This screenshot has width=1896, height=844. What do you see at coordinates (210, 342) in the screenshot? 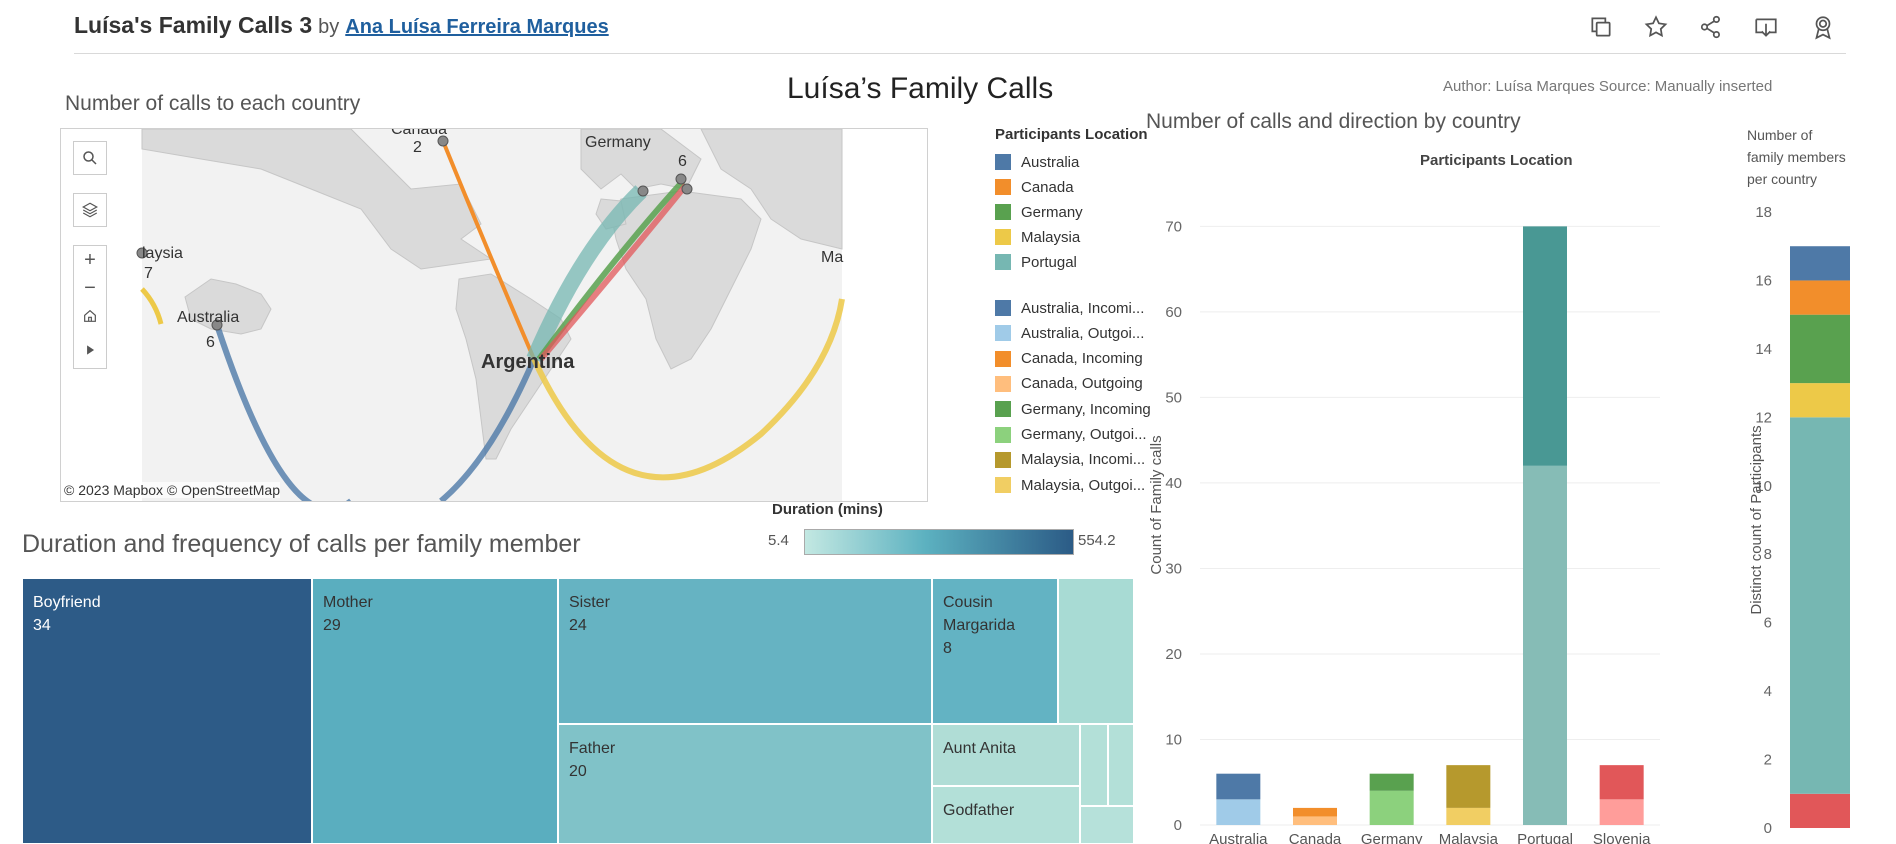
I see `map-count-australia: 6` at bounding box center [210, 342].